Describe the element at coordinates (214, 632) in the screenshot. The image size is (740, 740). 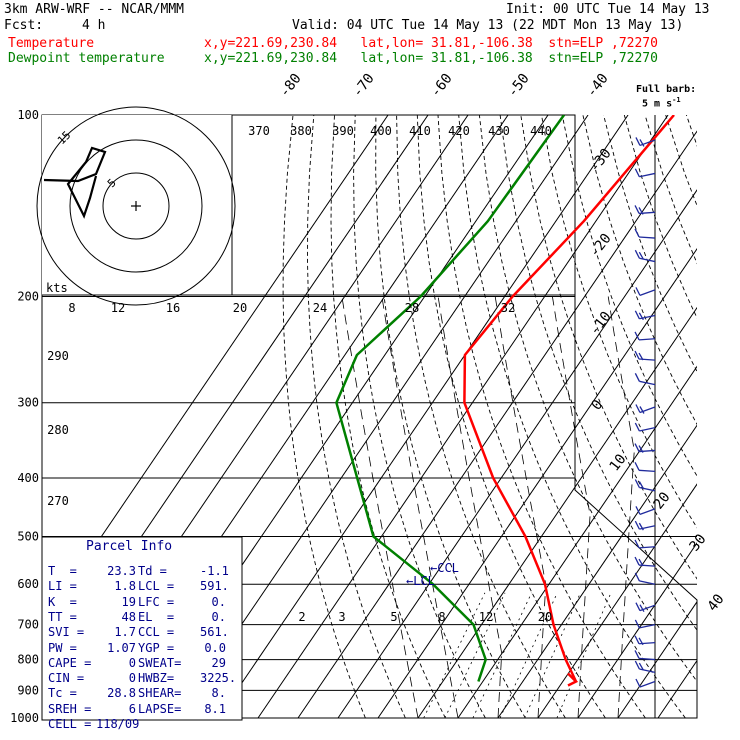
I see `parcel-info-cell: 561.` at that location.